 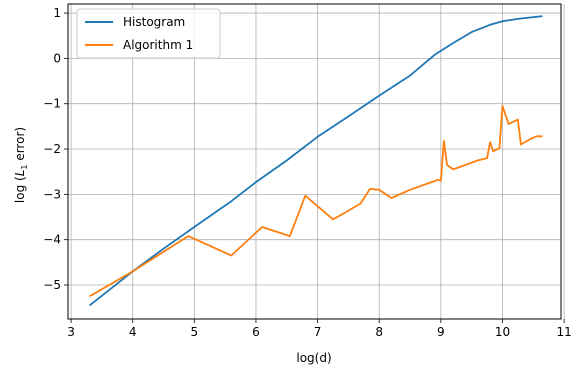 What do you see at coordinates (379, 332) in the screenshot?
I see `x-tick-label: 8` at bounding box center [379, 332].